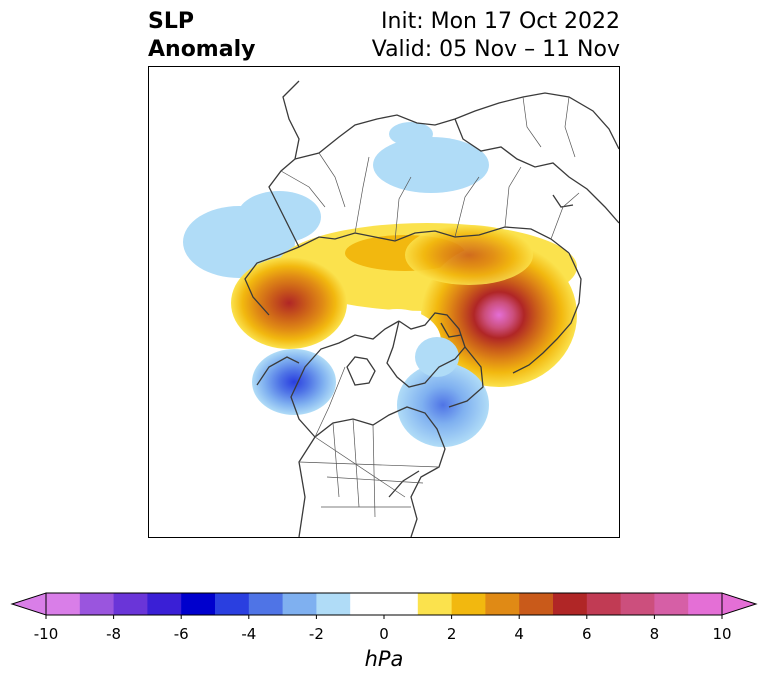 Image resolution: width=768 pixels, height=684 pixels. What do you see at coordinates (739, 604) in the screenshot?
I see `colorbar-extend-max` at bounding box center [739, 604].